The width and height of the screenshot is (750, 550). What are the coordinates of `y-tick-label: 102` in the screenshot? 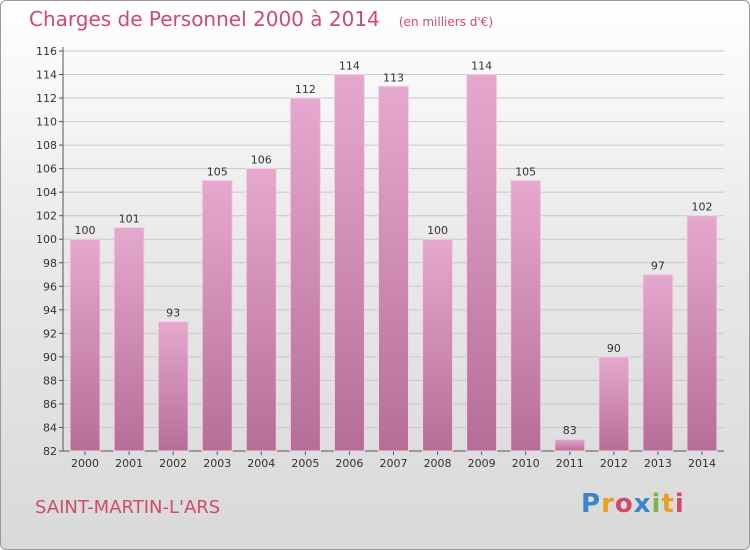 It's located at (46, 216).